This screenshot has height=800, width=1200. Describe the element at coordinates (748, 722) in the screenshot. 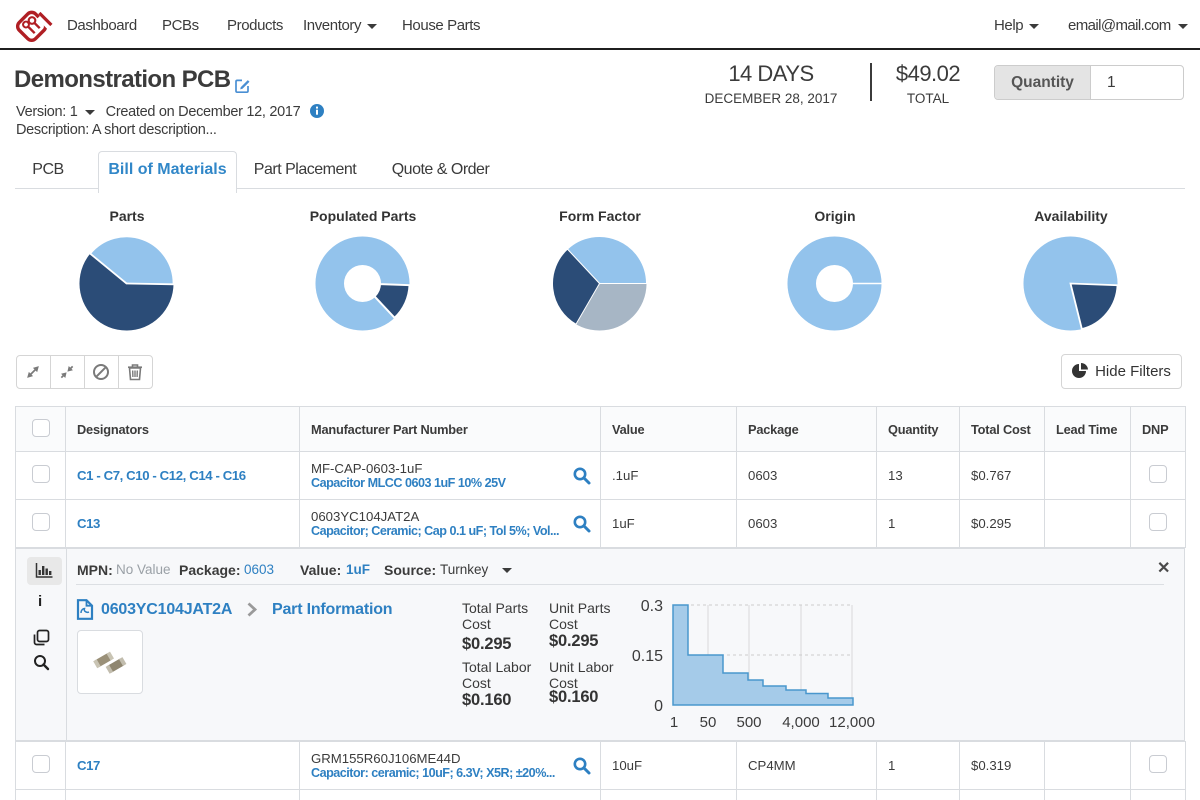

I see `svg-text: 500` at that location.